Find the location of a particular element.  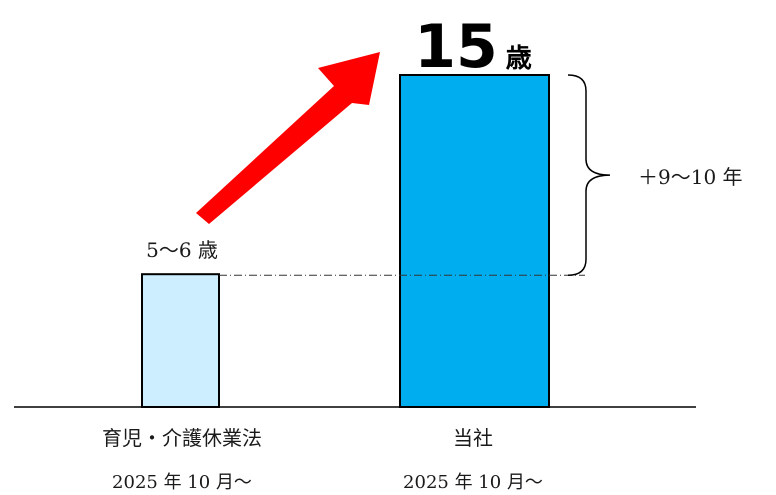

value-label-company-unit: 歳 is located at coordinates (519, 59).